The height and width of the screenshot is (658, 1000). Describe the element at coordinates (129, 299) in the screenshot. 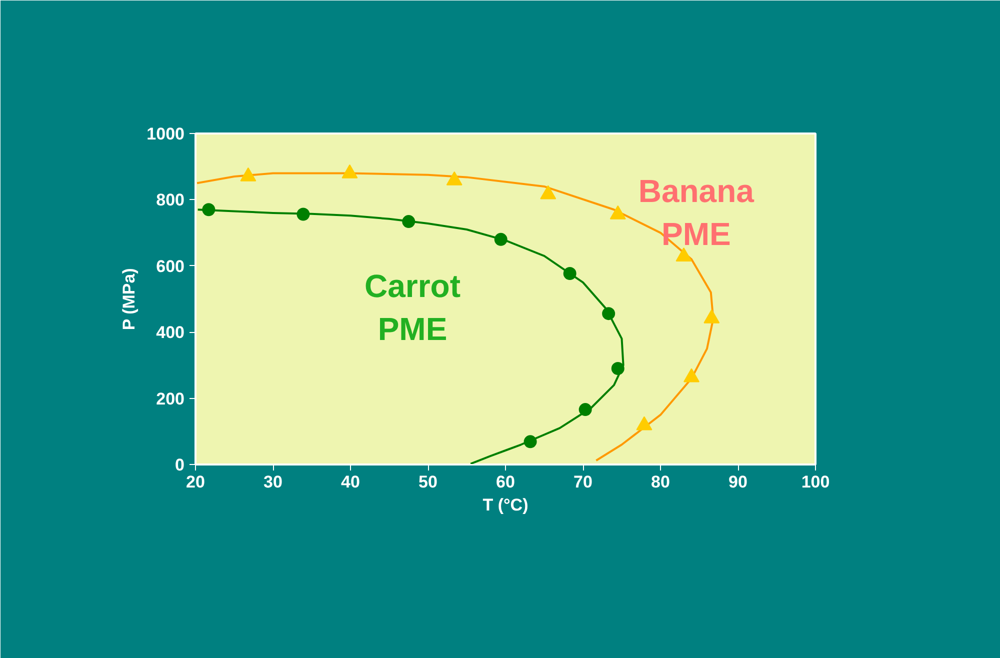

I see `y-axis-title: P (MPa)` at that location.